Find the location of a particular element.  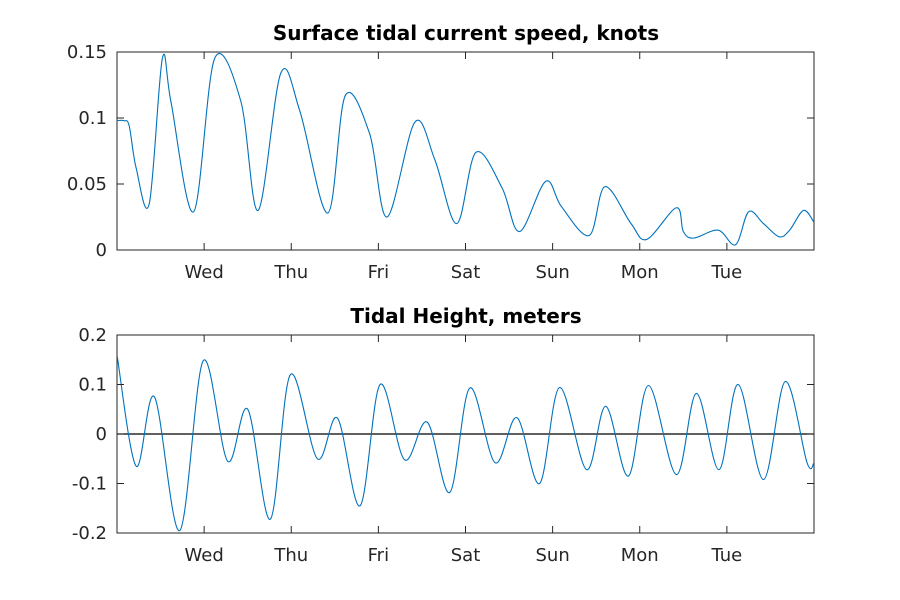

tidal-height-x-tick-label: Sun is located at coordinates (553, 555).